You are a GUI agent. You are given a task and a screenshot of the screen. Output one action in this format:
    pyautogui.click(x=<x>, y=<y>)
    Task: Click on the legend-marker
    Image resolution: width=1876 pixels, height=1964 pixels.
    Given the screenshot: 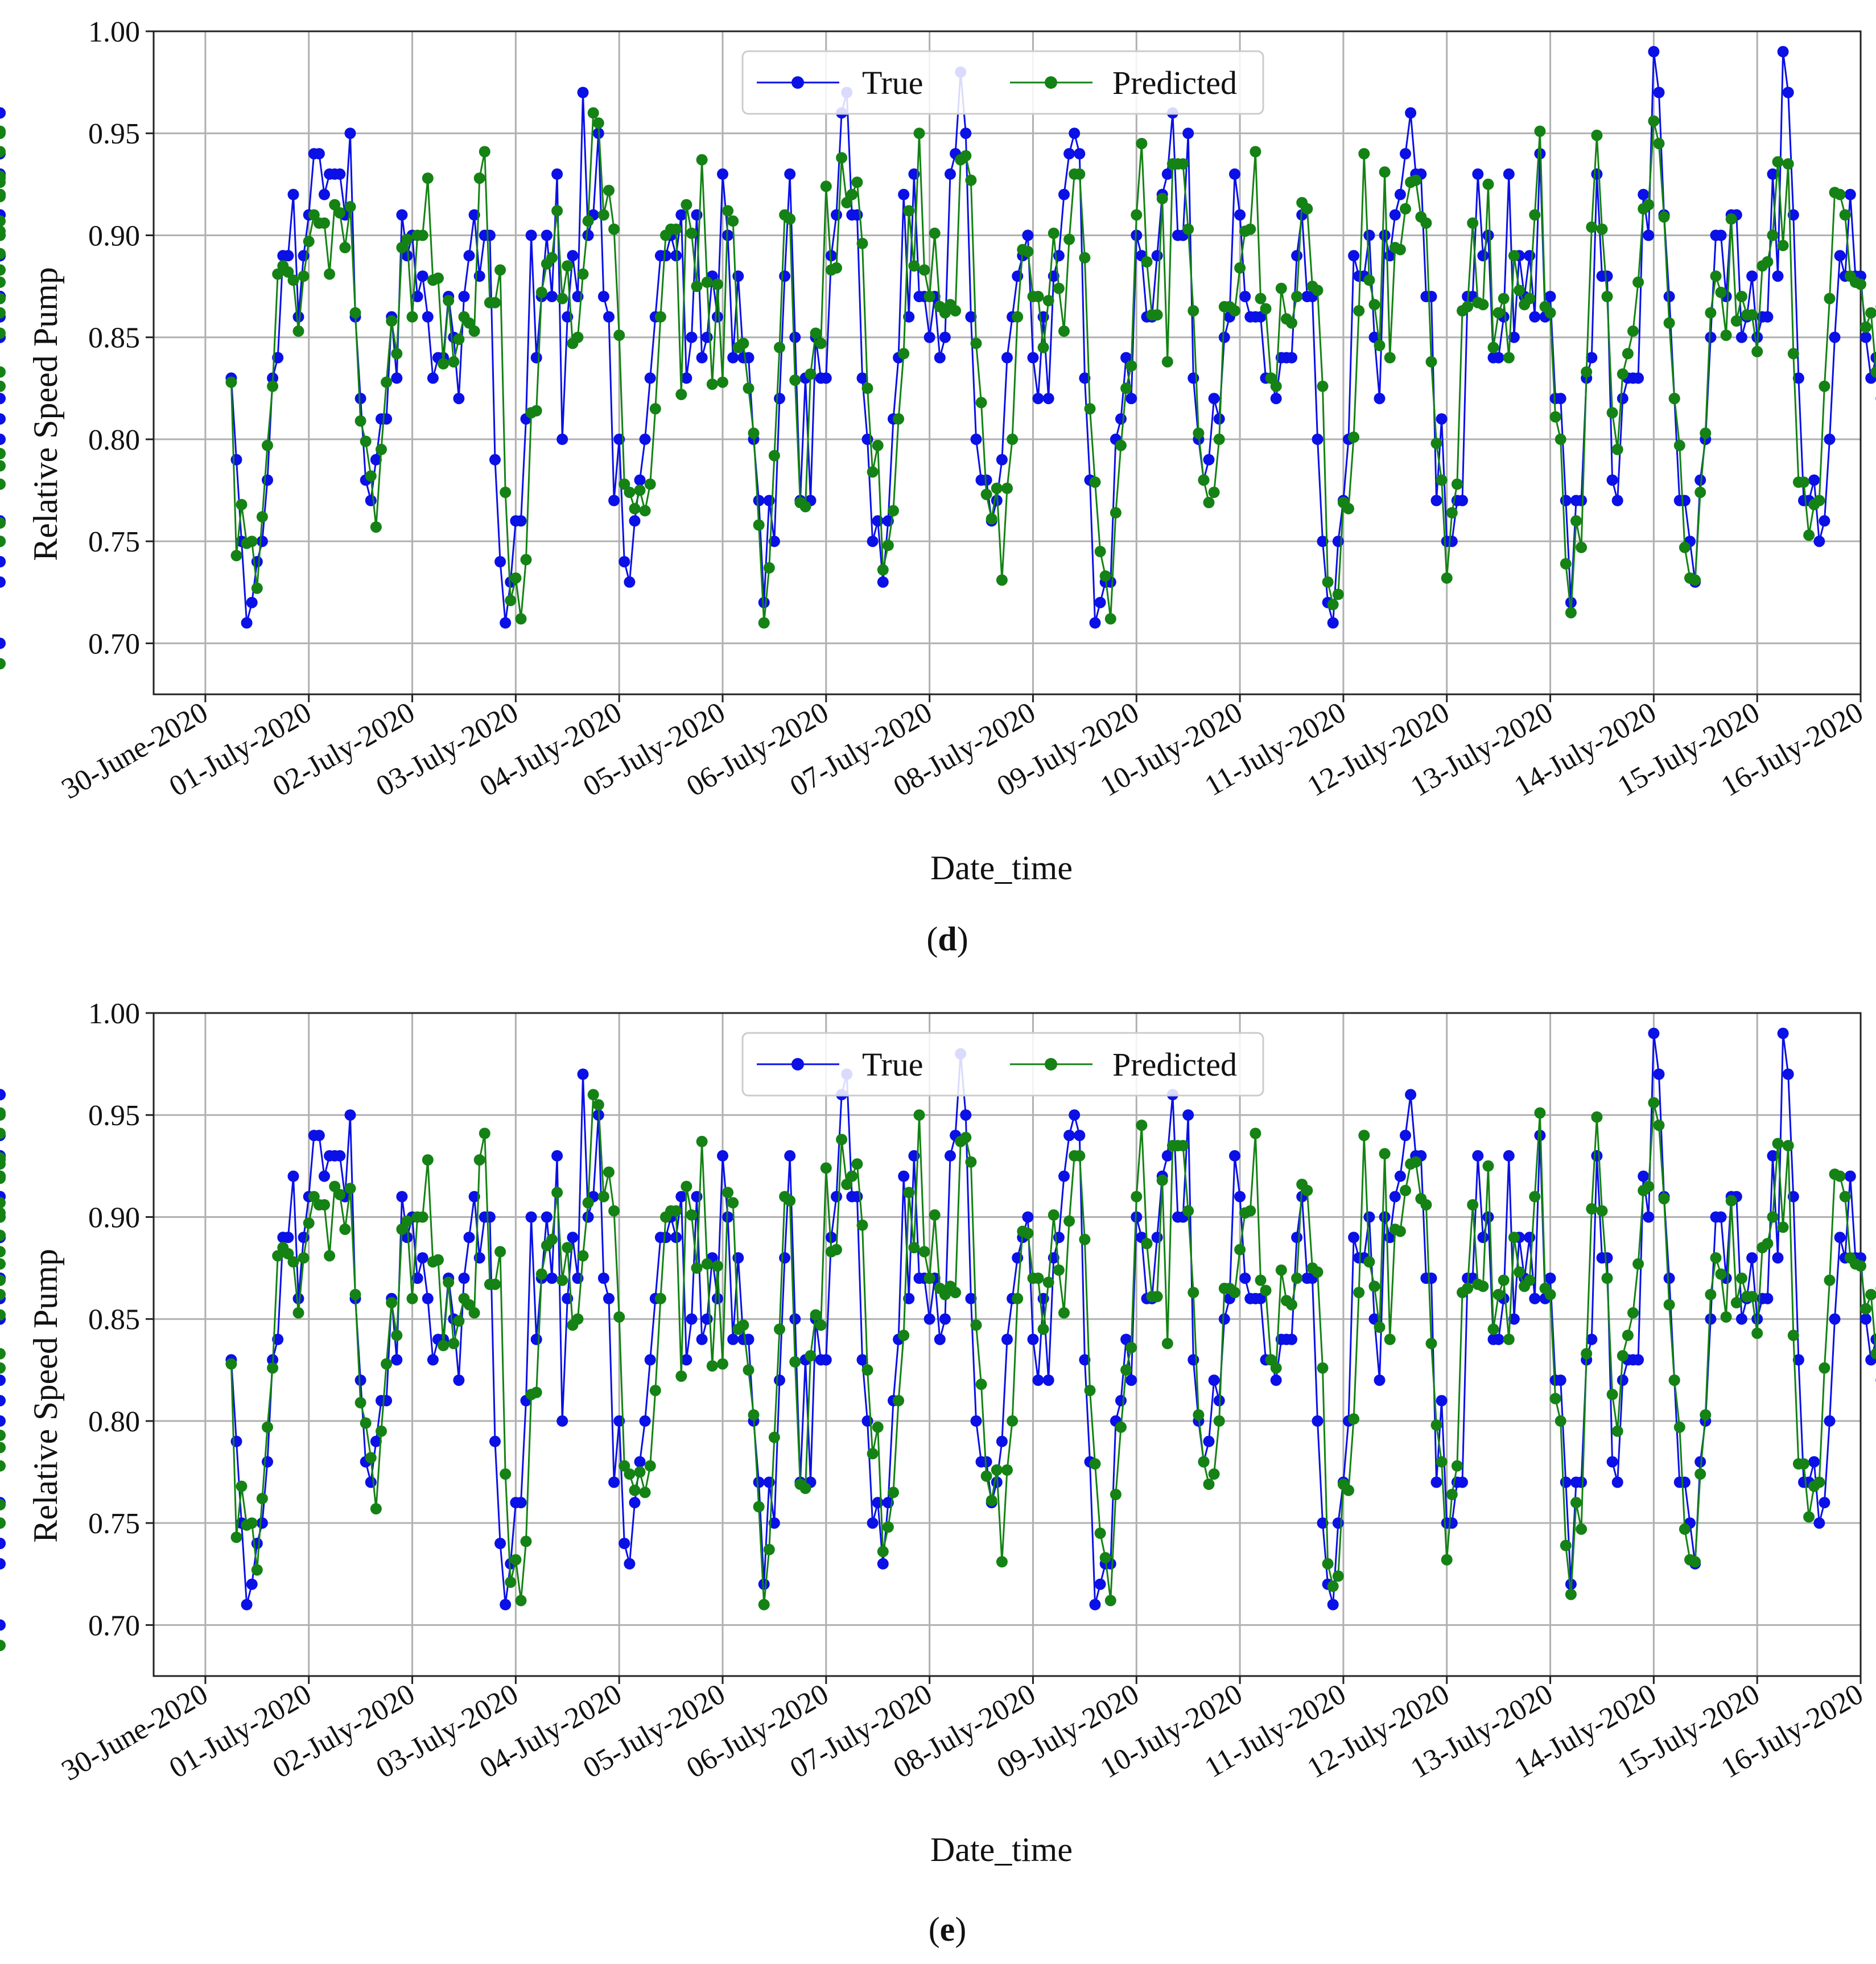 What is the action you would take?
    pyautogui.click(x=797, y=1064)
    